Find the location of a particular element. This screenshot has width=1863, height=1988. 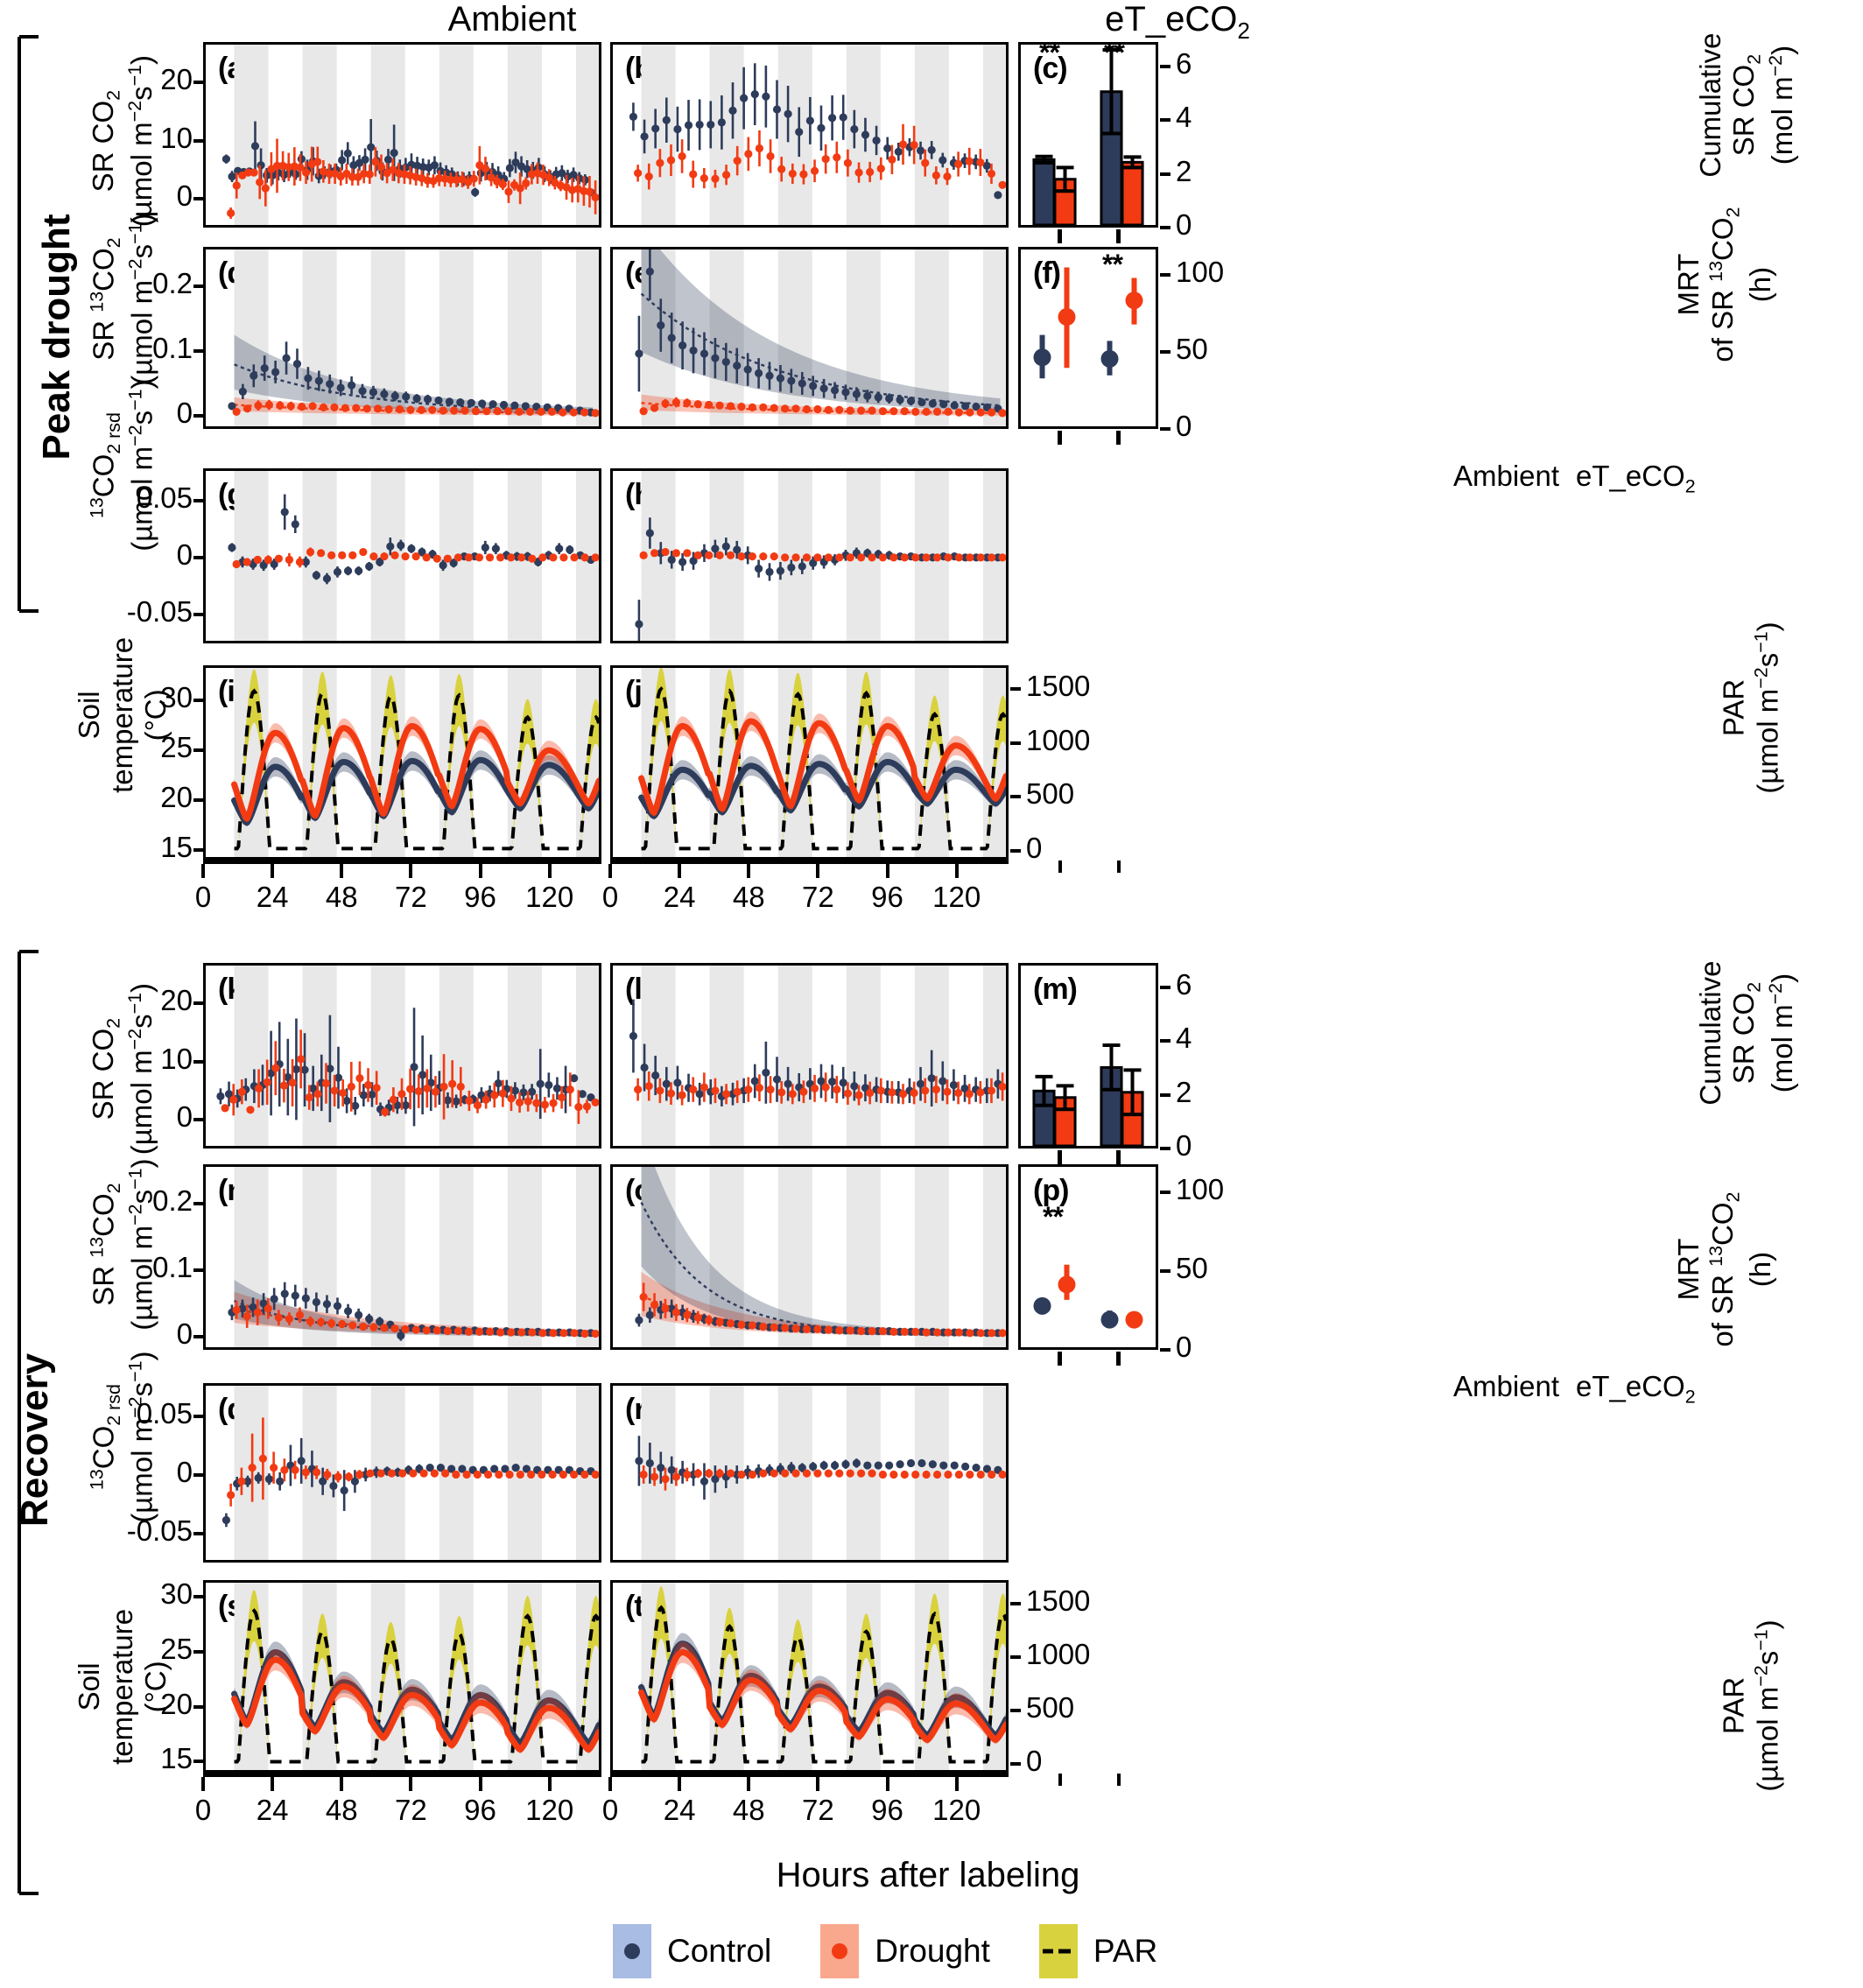

panel-t-soil-temperature-et-eco2: (t) is located at coordinates (809, 1676).